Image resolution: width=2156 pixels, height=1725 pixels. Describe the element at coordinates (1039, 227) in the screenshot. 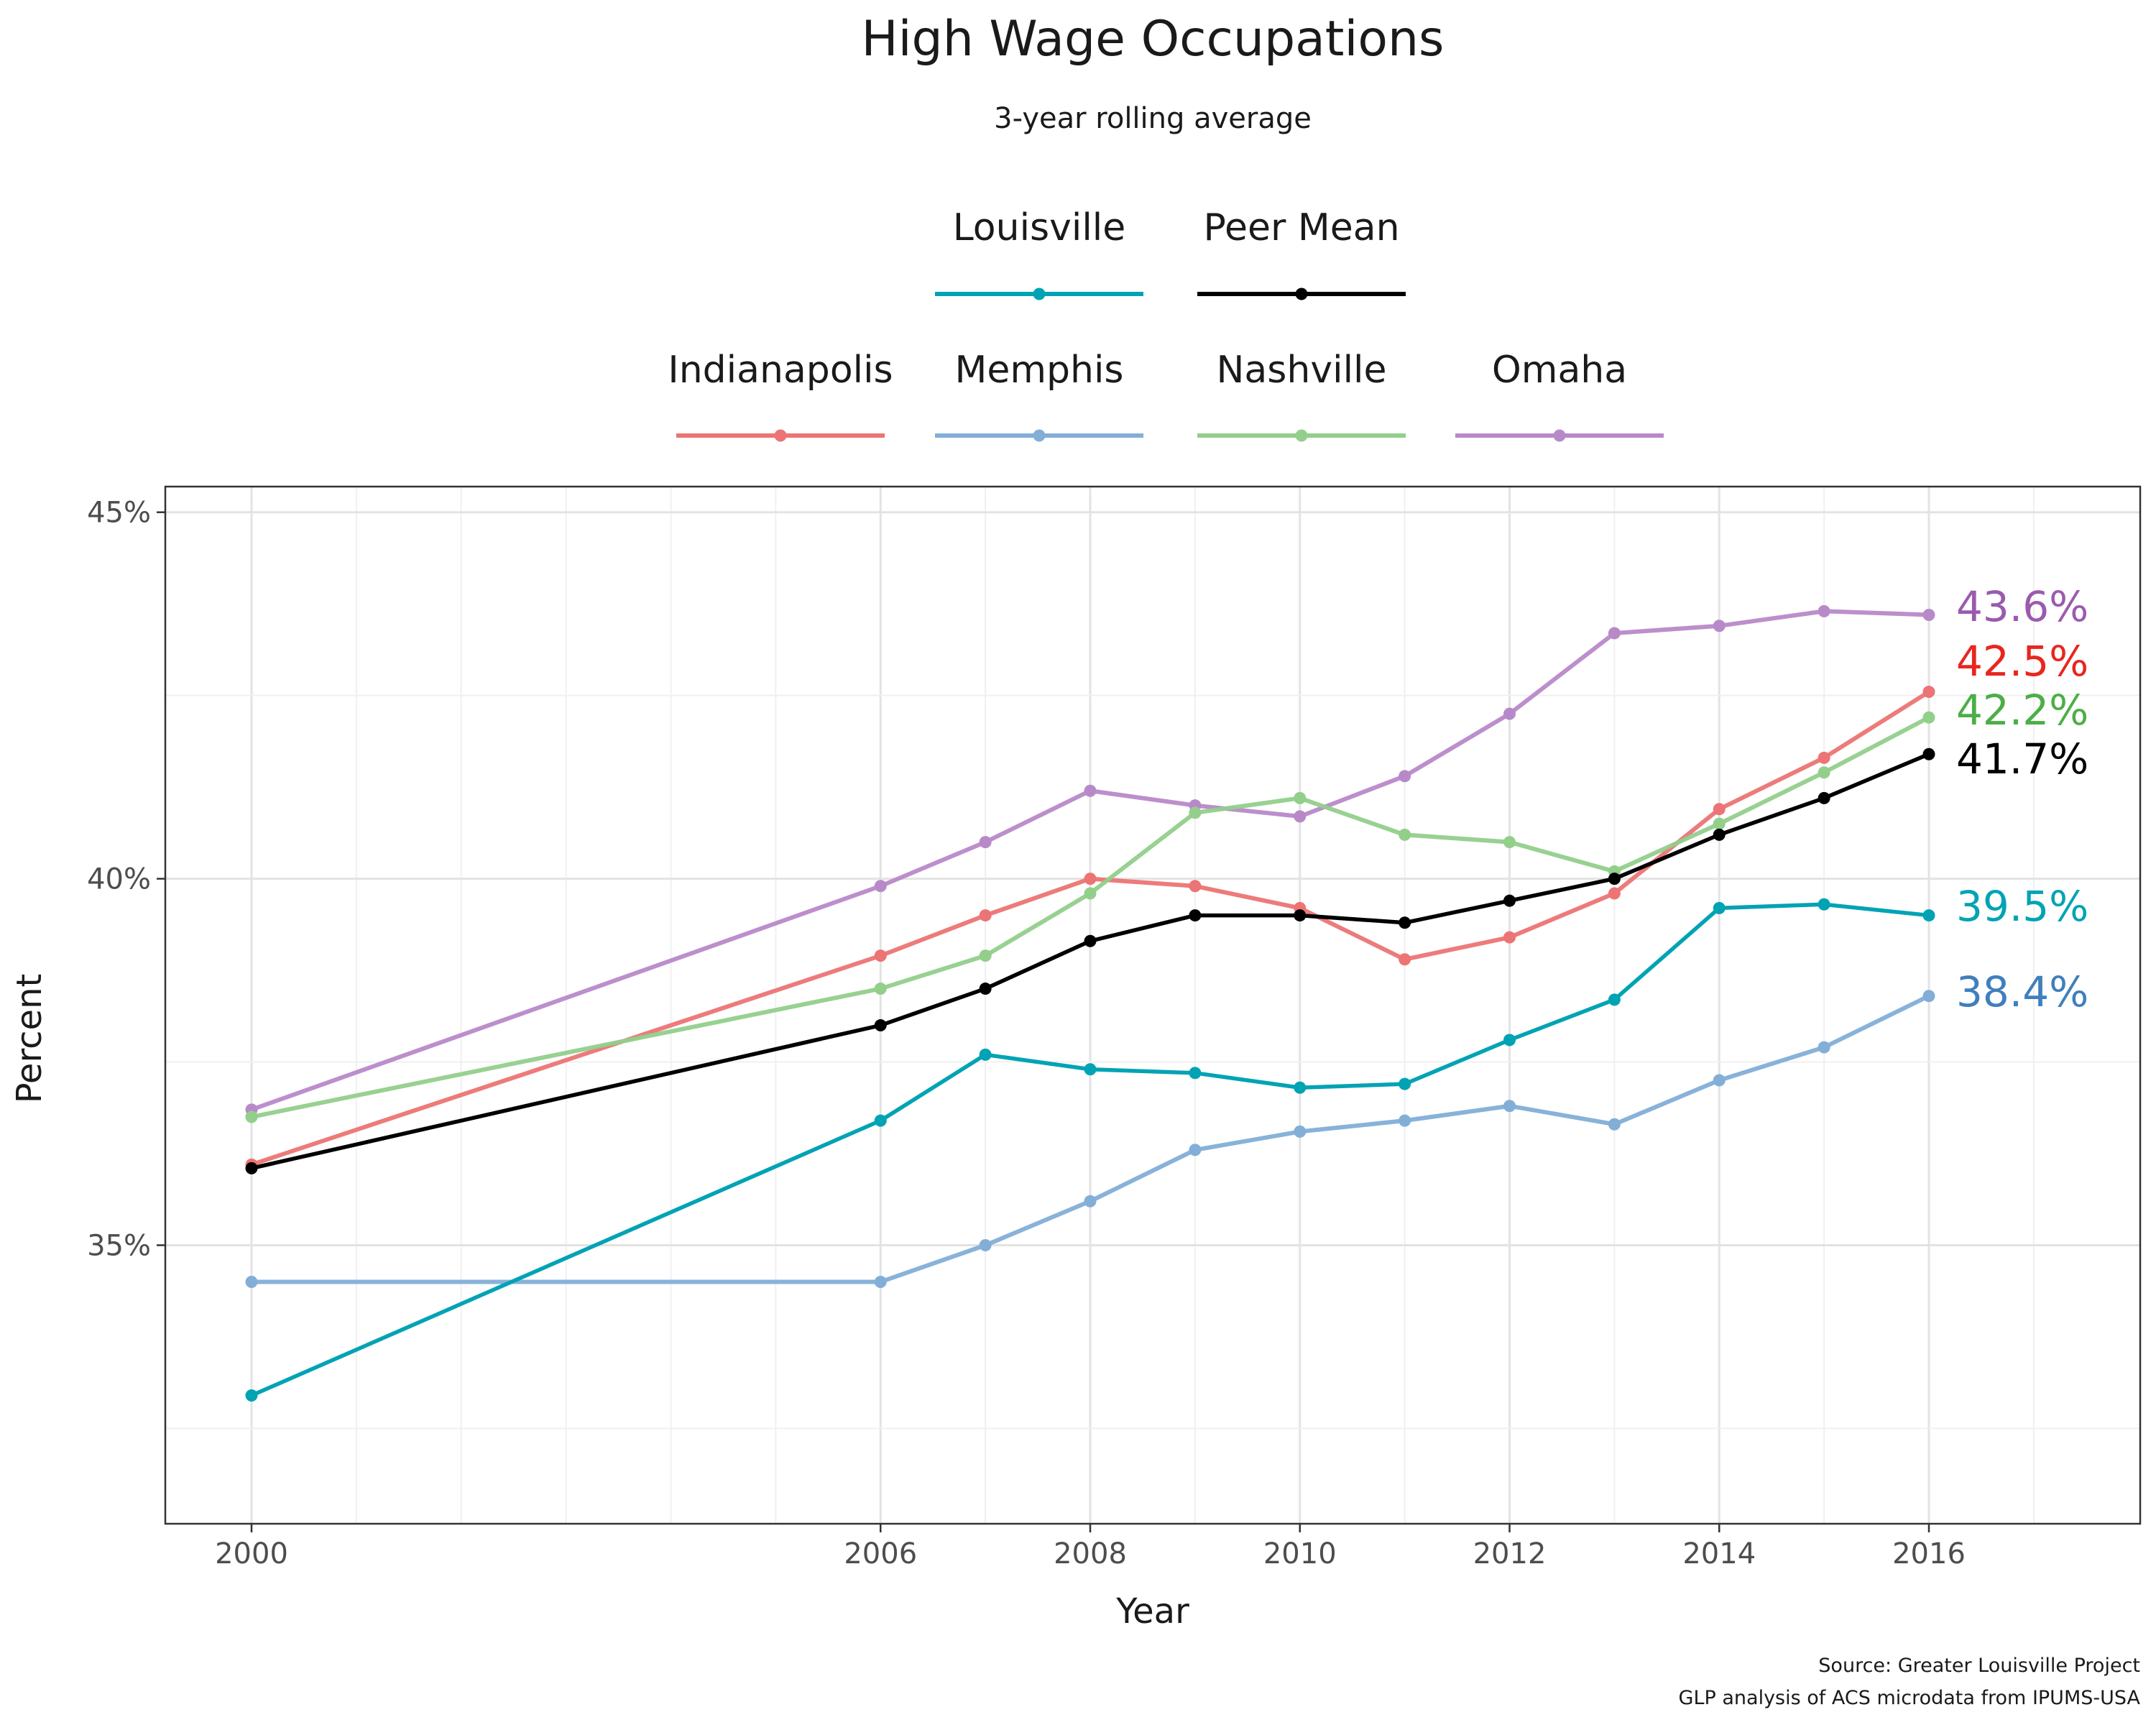

I see `legend-label: Louisville` at that location.